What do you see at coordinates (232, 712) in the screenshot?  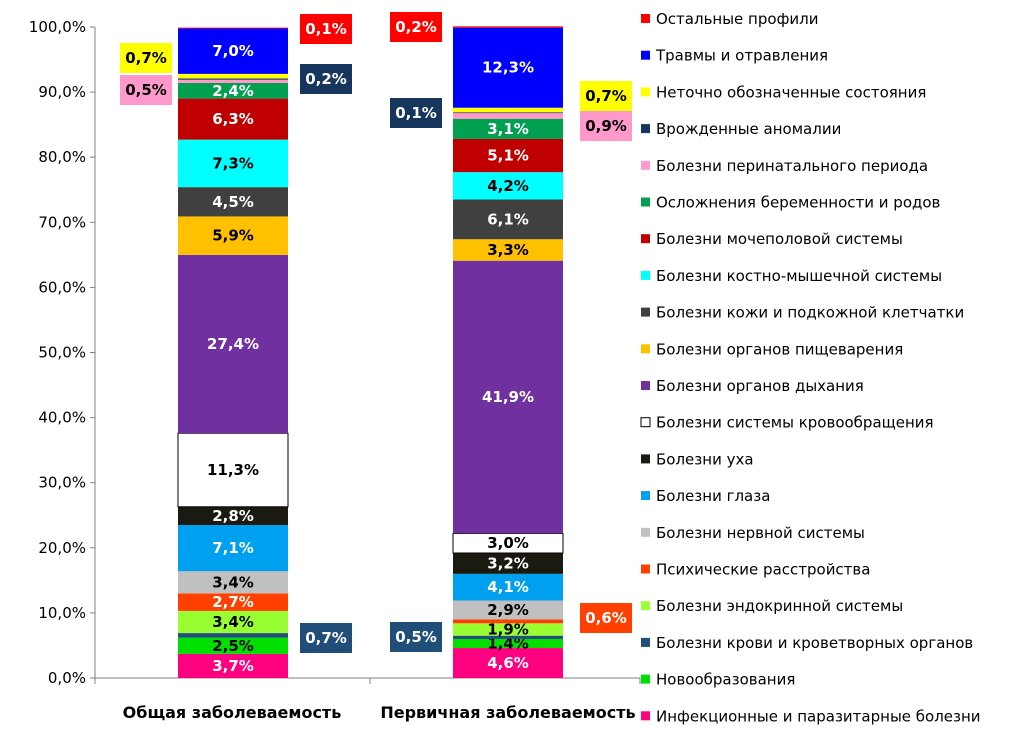 I see `x-category-label: Общая заболеваемость` at bounding box center [232, 712].